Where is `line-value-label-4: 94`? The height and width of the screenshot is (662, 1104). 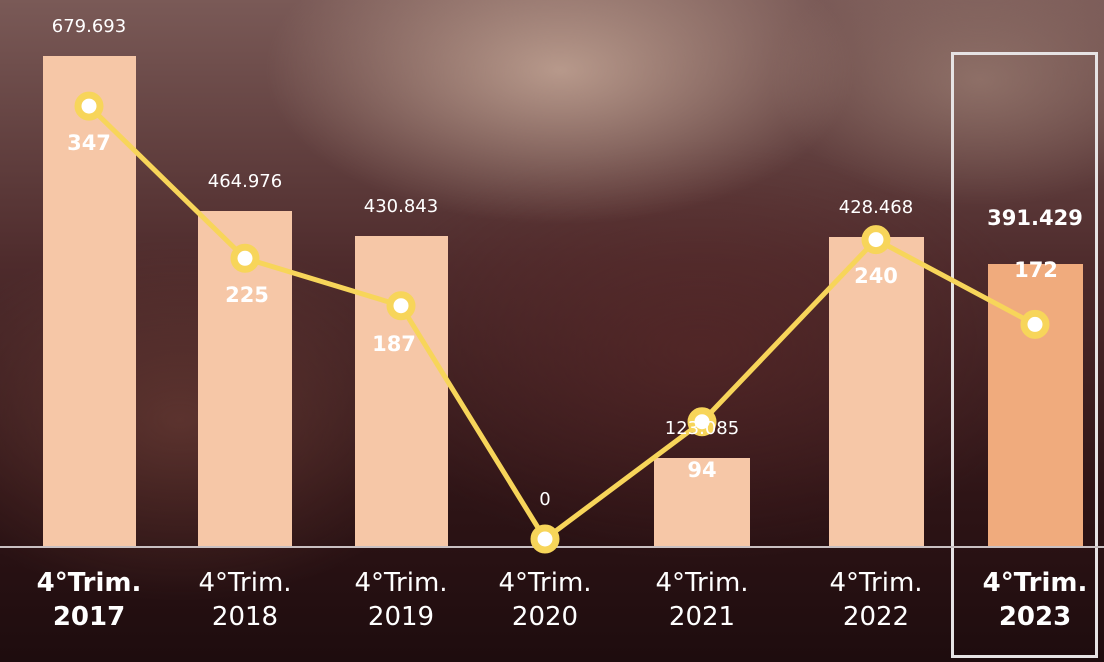
line-value-label-4: 94 is located at coordinates (702, 469).